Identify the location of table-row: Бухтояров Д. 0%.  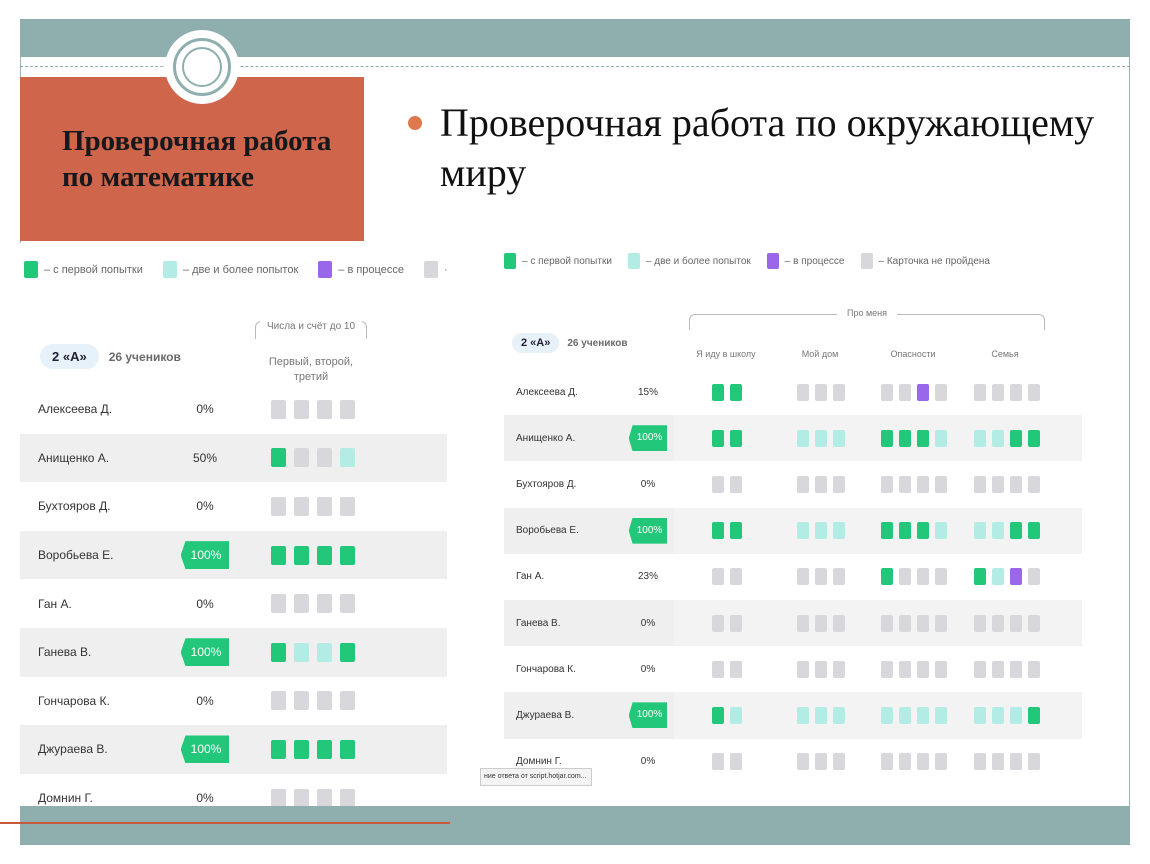
(233, 506).